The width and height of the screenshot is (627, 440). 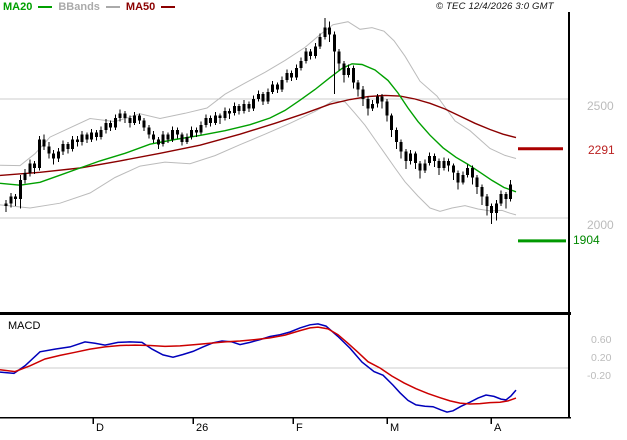 What do you see at coordinates (45, 7) in the screenshot?
I see `ma20-line-swatch-icon` at bounding box center [45, 7].